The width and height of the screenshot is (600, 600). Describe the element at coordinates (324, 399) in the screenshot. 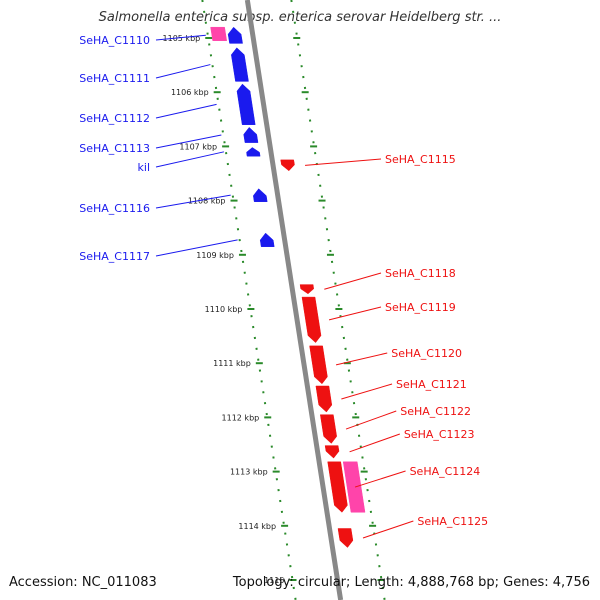

I see `gene-forward-SeHA_C1121` at that location.